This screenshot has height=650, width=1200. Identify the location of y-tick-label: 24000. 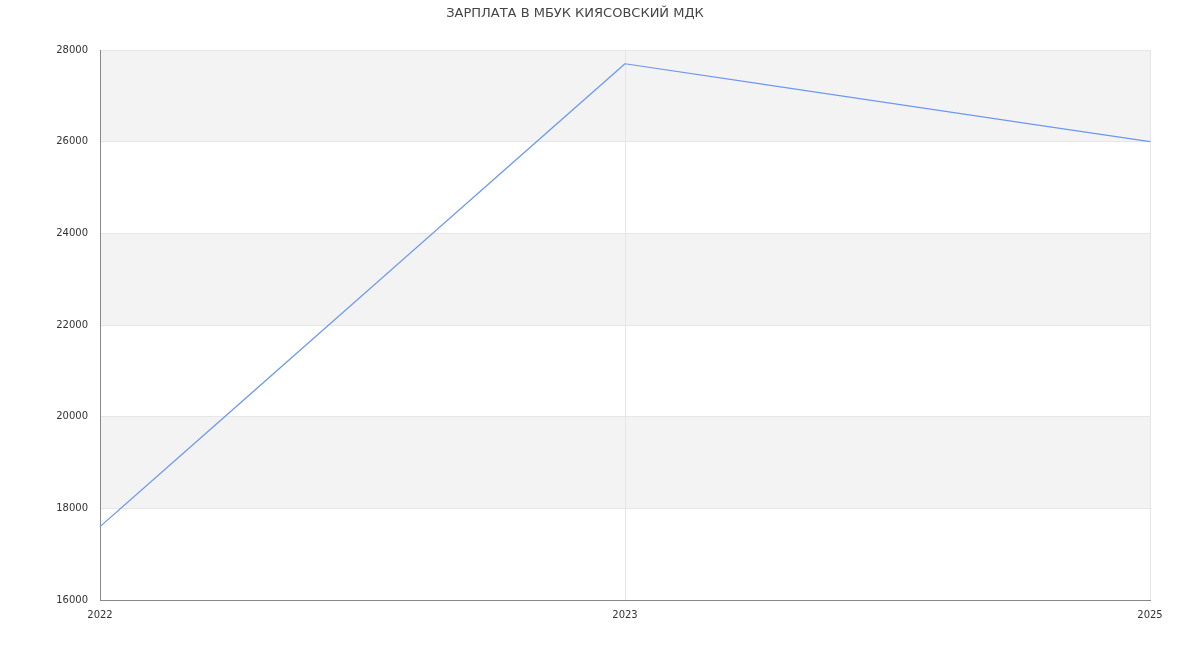
(72, 232).